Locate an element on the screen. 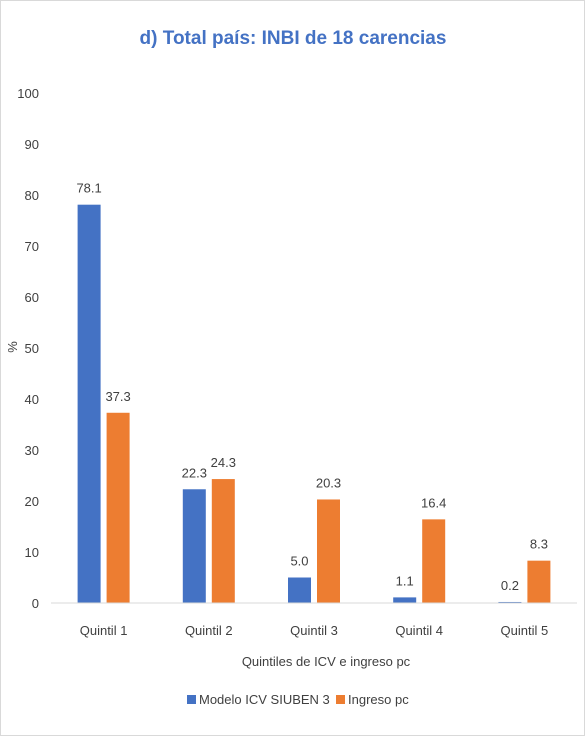  data-label: 5.0 is located at coordinates (299, 561).